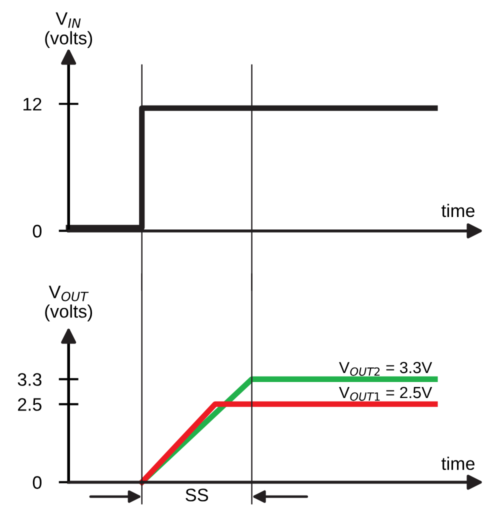 The image size is (490, 513). Describe the element at coordinates (385, 393) in the screenshot. I see `series-label: V$_{OUT1}$ = 2.5V` at that location.